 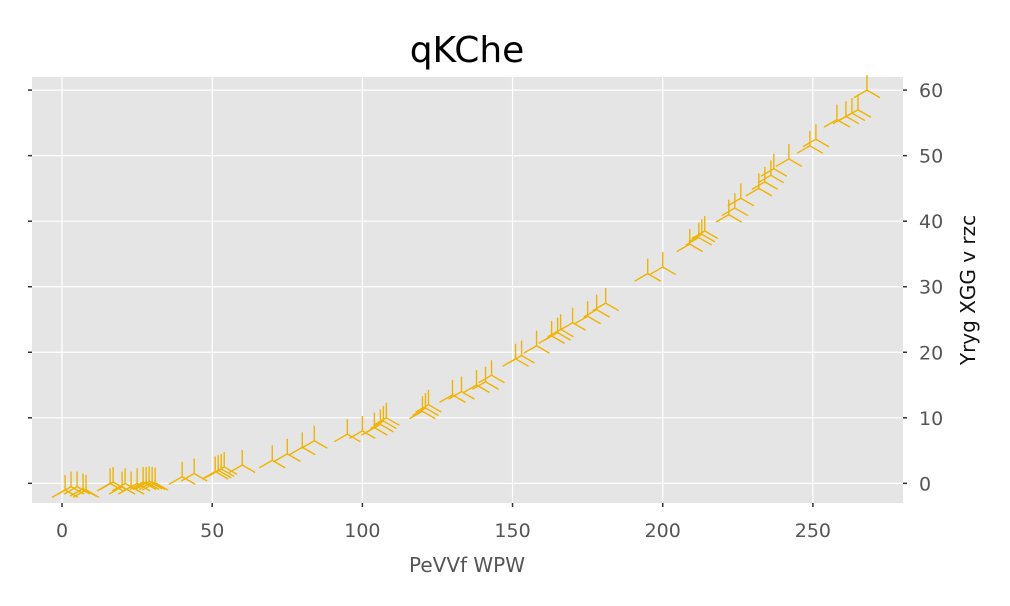 What do you see at coordinates (931, 222) in the screenshot?
I see `y-tick-label: 40` at bounding box center [931, 222].